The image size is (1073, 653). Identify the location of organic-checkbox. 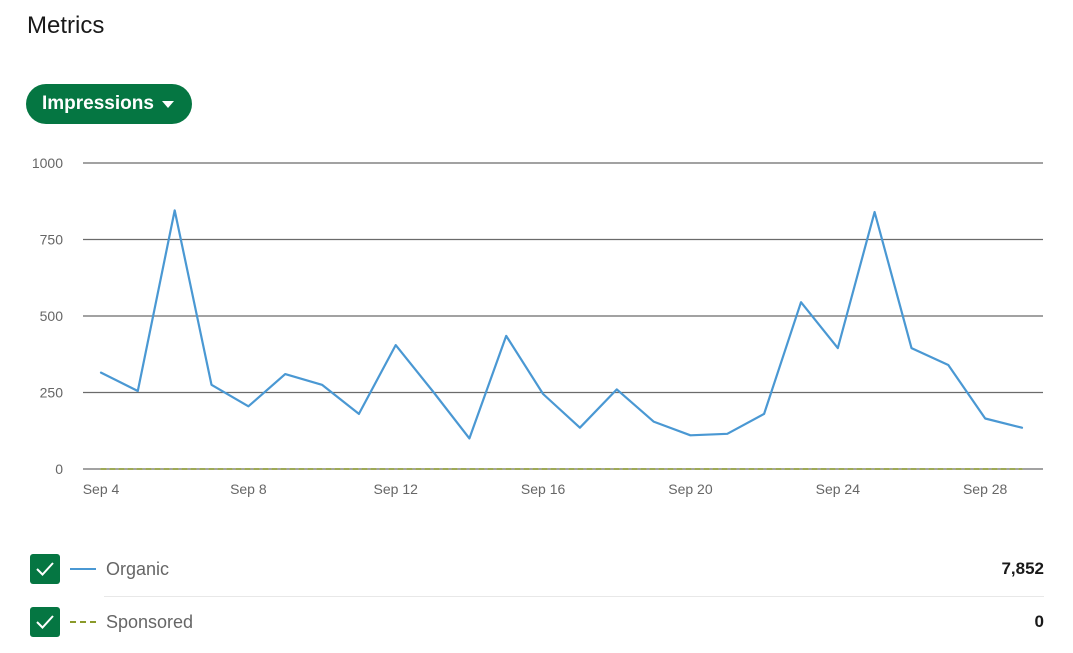
(45, 569).